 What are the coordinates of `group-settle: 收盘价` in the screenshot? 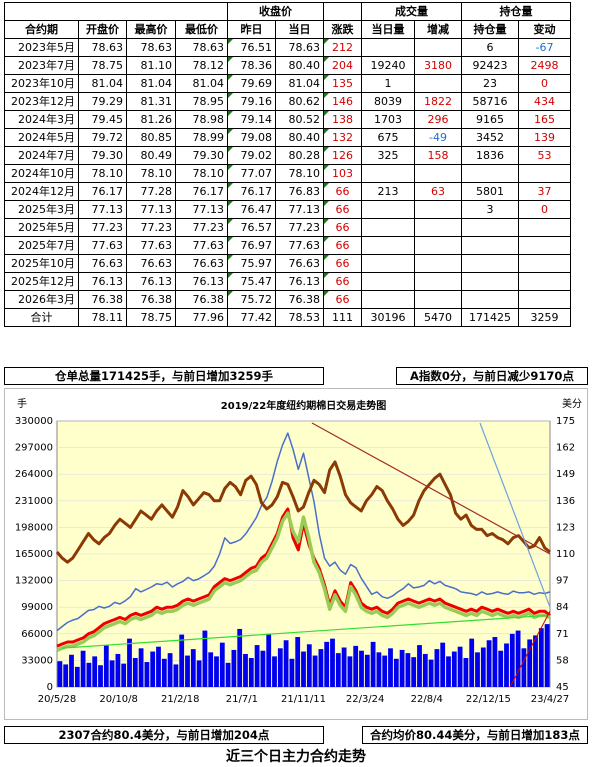 It's located at (275, 11).